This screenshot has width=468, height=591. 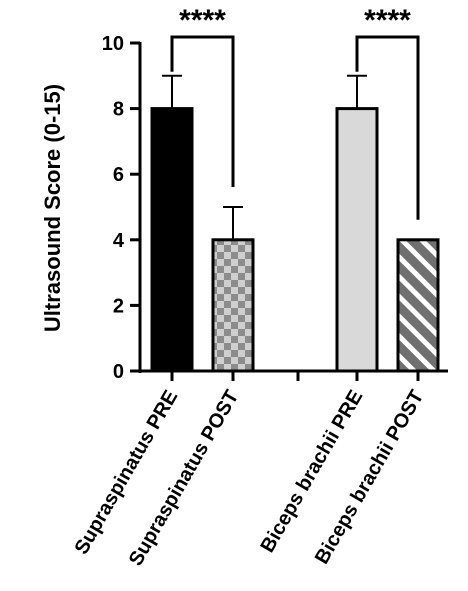 What do you see at coordinates (119, 241) in the screenshot?
I see `y-tick-label: 4` at bounding box center [119, 241].